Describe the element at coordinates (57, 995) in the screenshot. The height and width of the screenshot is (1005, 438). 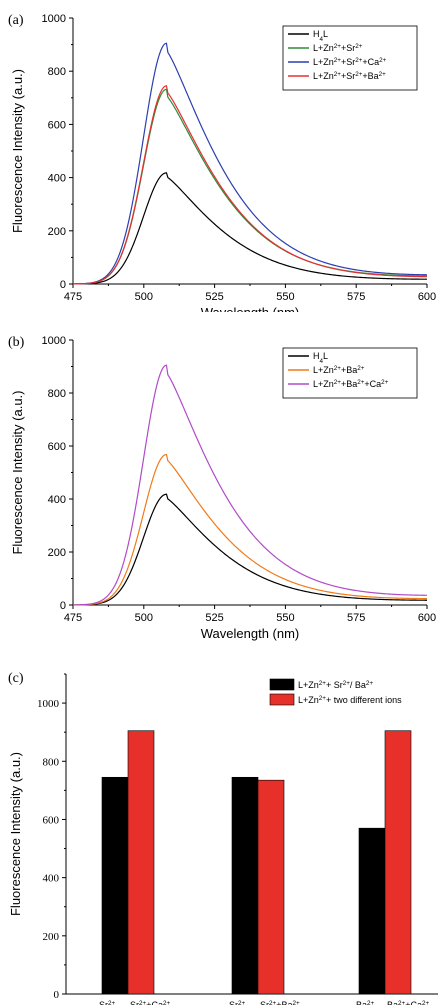
I see `chart-c-y-tick-label: 0` at that location.